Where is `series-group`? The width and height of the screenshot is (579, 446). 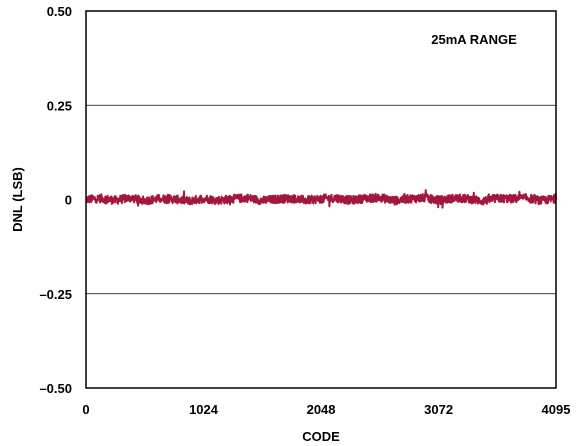
series-group is located at coordinates (321, 199).